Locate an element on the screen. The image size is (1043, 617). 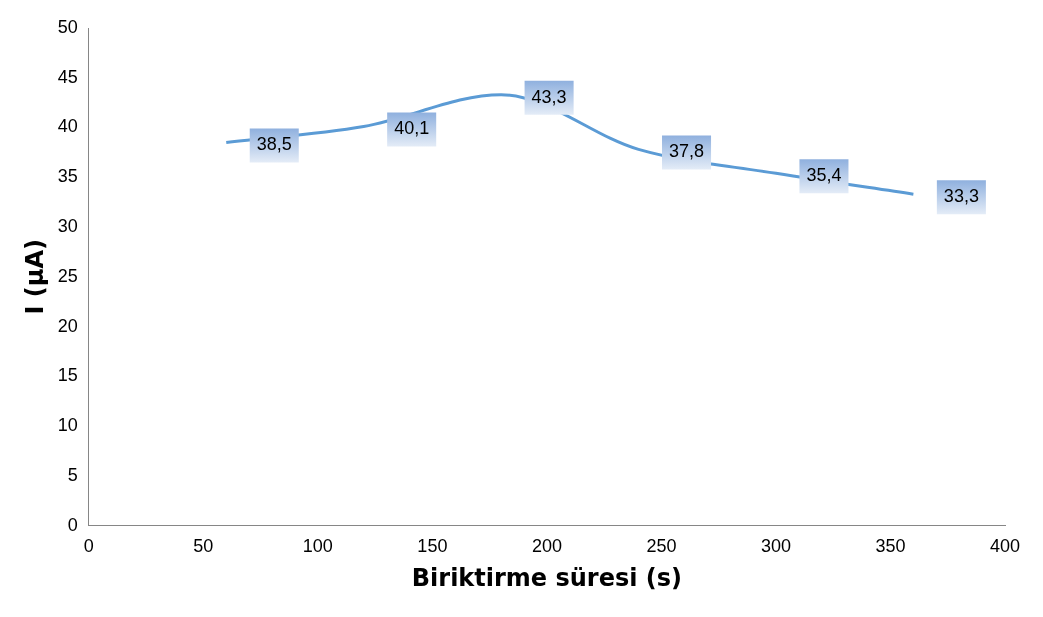
x-tick-label: 350 is located at coordinates (890, 546).